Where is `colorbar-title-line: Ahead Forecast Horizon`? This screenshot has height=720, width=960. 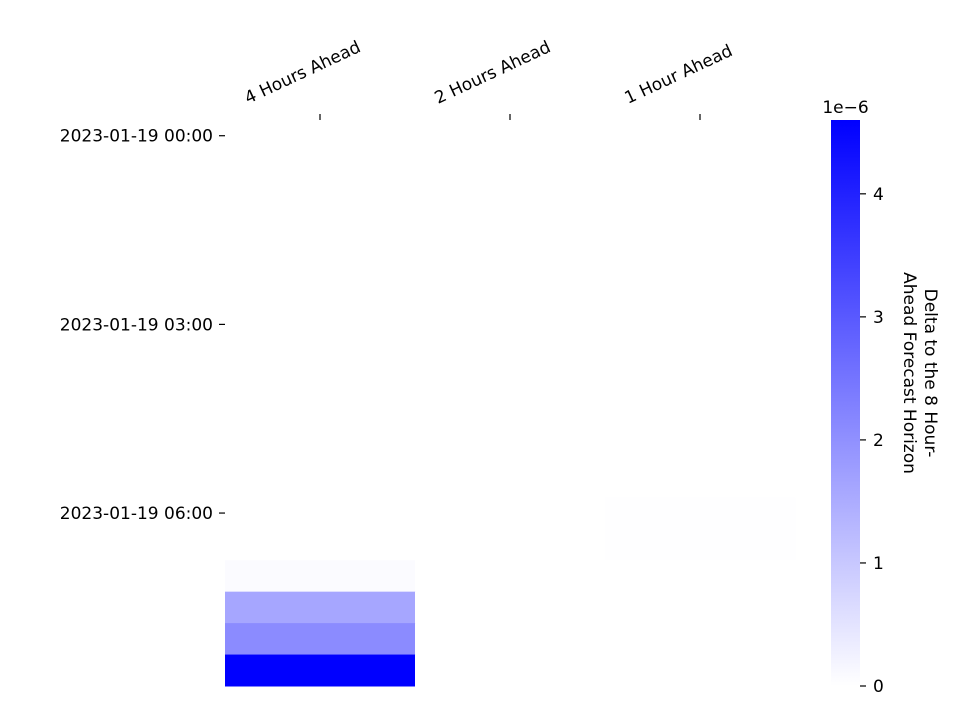
colorbar-title-line: Ahead Forecast Horizon is located at coordinates (909, 373).